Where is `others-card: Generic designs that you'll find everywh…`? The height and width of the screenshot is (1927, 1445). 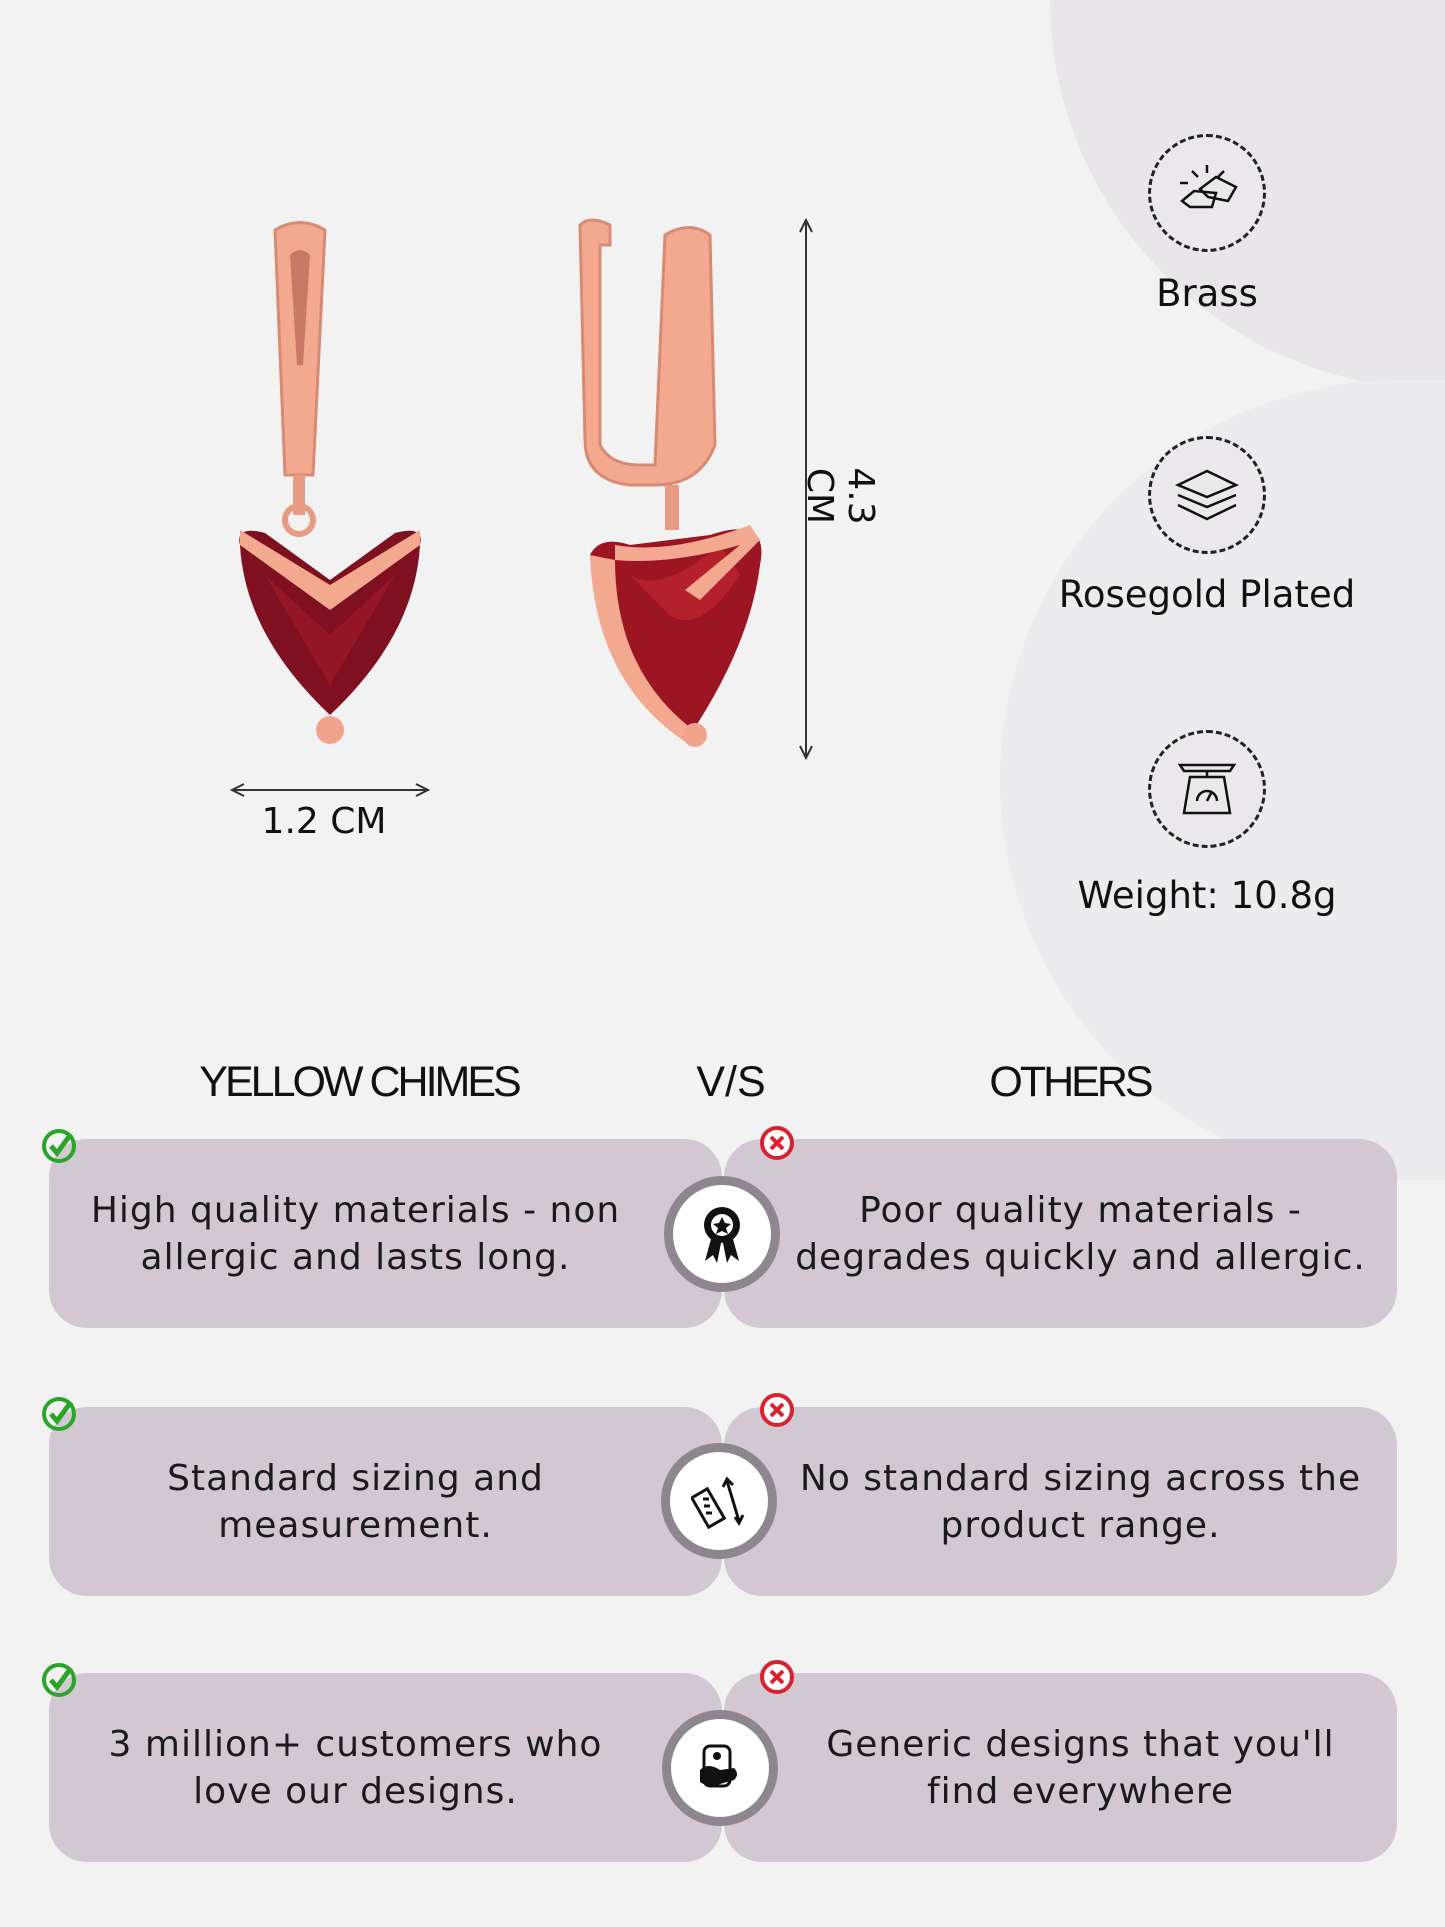 others-card: Generic designs that you'll find everywh… is located at coordinates (1060, 1767).